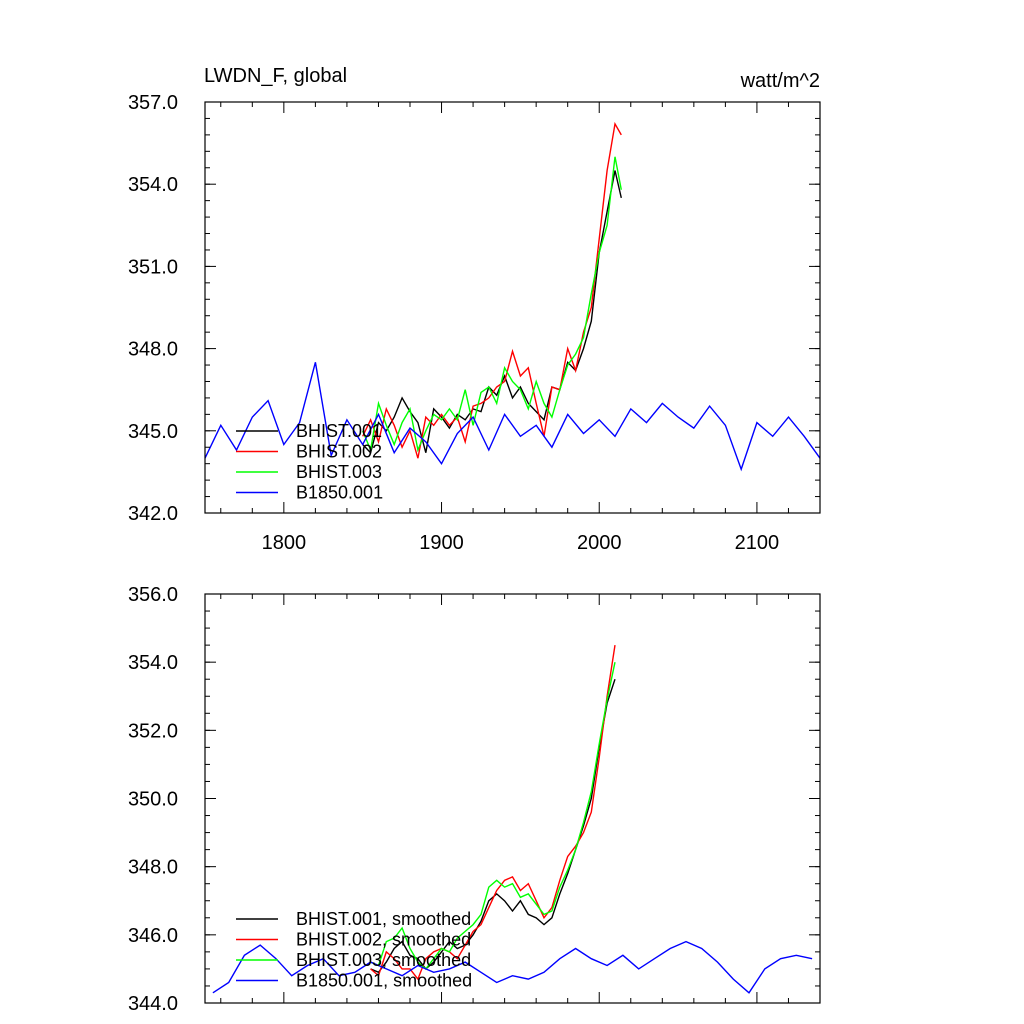  Describe the element at coordinates (153, 103) in the screenshot. I see `y-tick-label: 357.0` at that location.